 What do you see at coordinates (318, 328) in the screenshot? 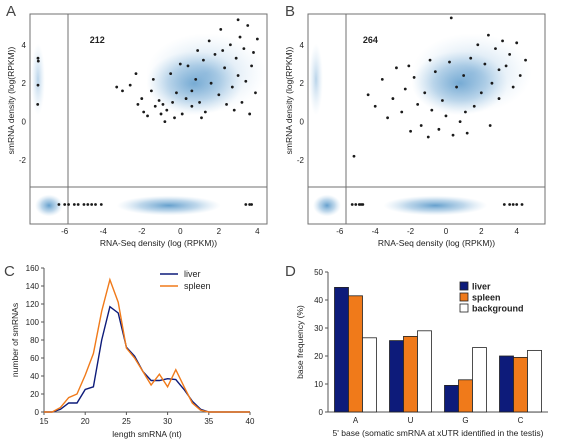
I see `y-tick-label: 30` at bounding box center [318, 328].